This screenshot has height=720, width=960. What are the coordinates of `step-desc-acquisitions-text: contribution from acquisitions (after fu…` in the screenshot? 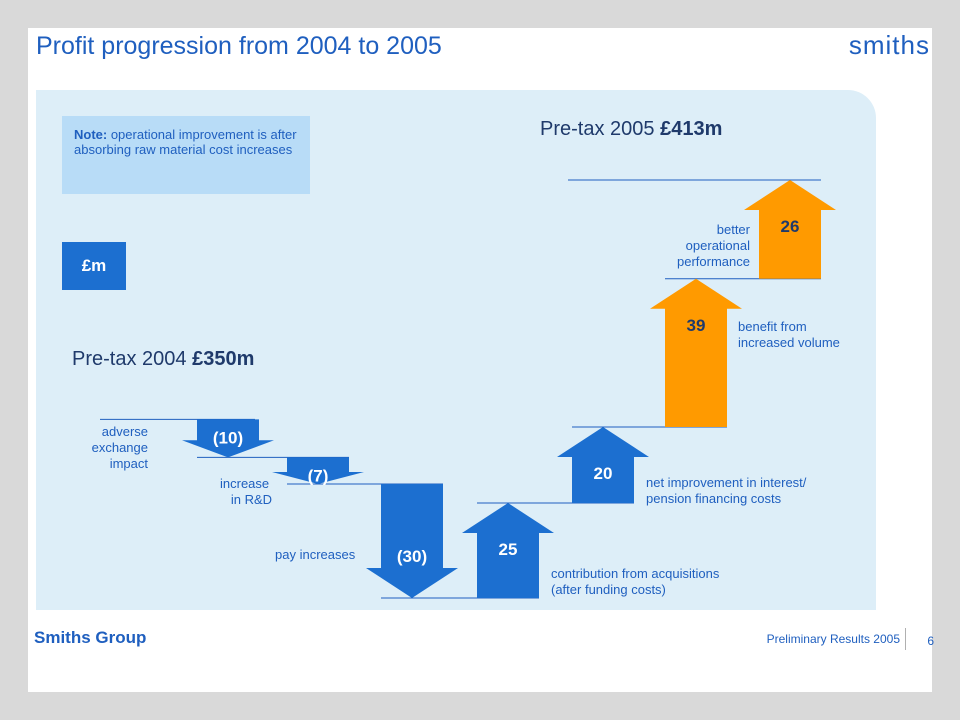 It's located at (635, 581).